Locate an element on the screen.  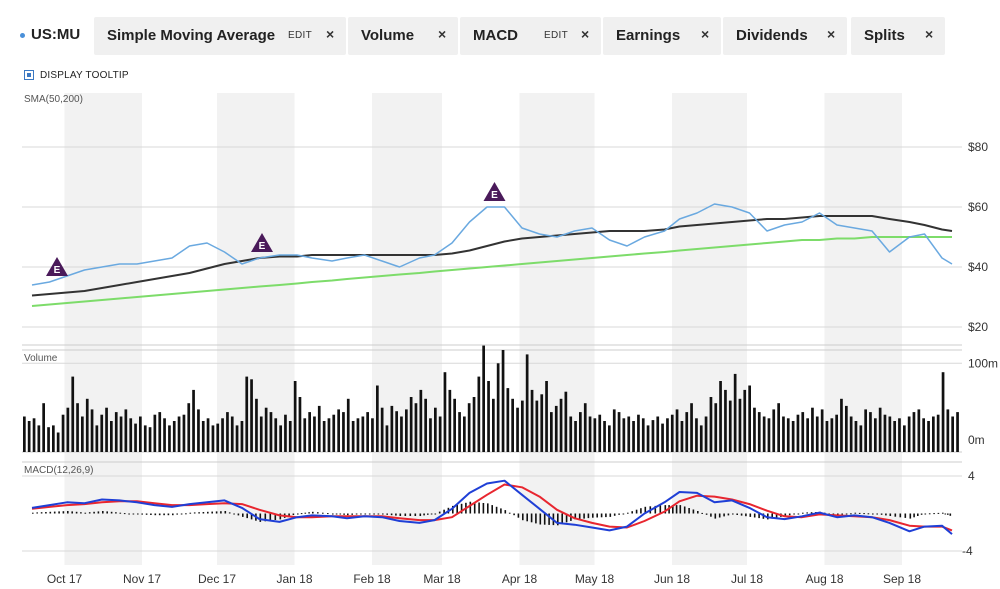
sma50-line is located at coordinates (492, 256).